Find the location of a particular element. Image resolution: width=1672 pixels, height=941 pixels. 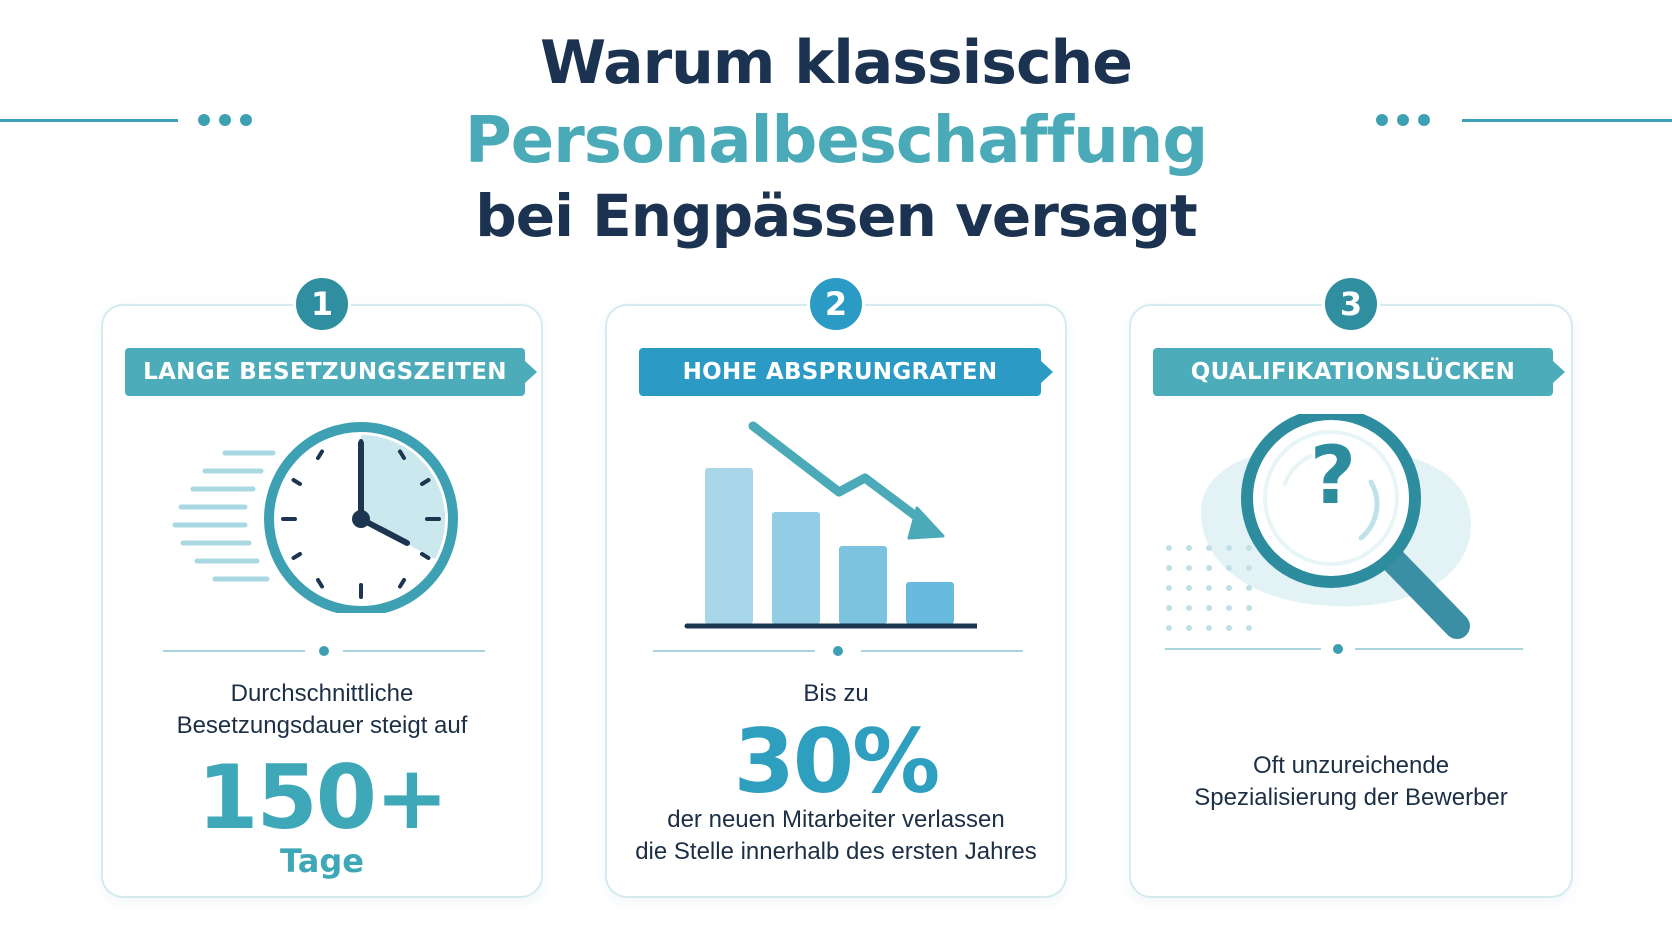

step-number-badge: 2 is located at coordinates (836, 304).